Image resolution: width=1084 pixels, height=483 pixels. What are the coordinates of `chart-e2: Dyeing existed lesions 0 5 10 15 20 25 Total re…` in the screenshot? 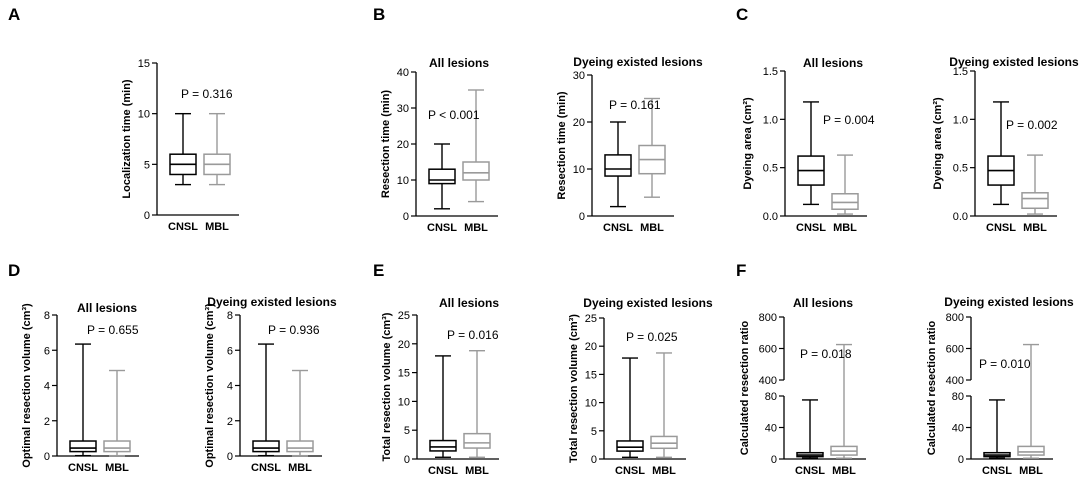 It's located at (640, 386).